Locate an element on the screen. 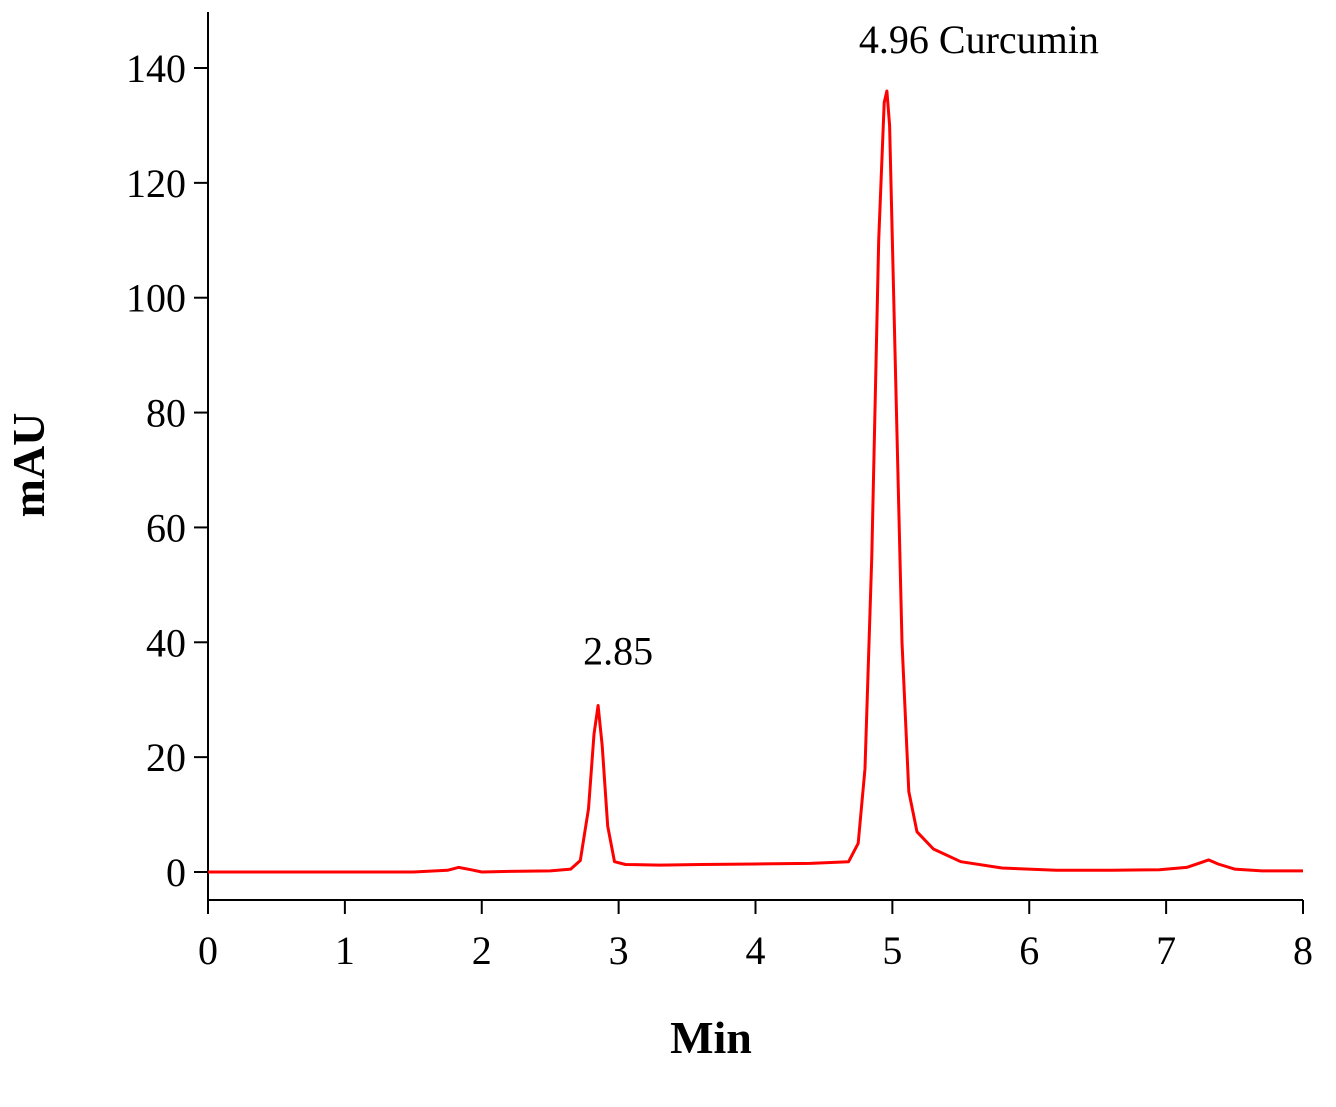  x-axis-title: Min is located at coordinates (711, 1037).